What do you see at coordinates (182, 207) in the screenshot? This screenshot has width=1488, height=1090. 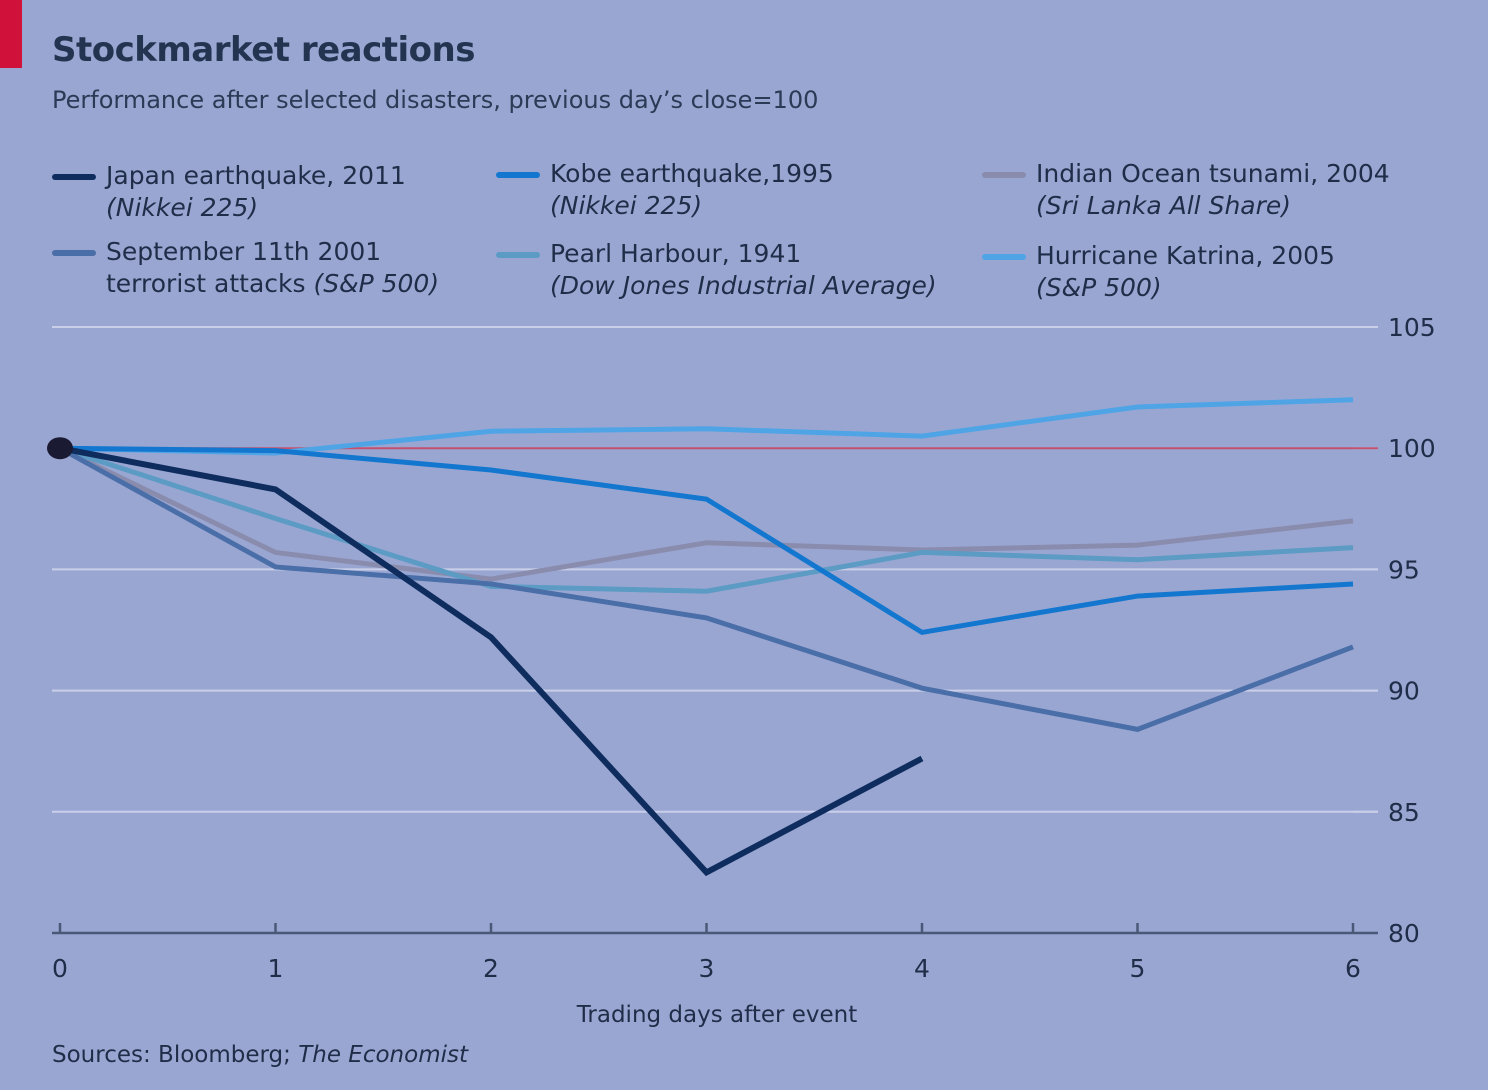 I see `legend-sub-japan: (Nikkei 225)` at bounding box center [182, 207].